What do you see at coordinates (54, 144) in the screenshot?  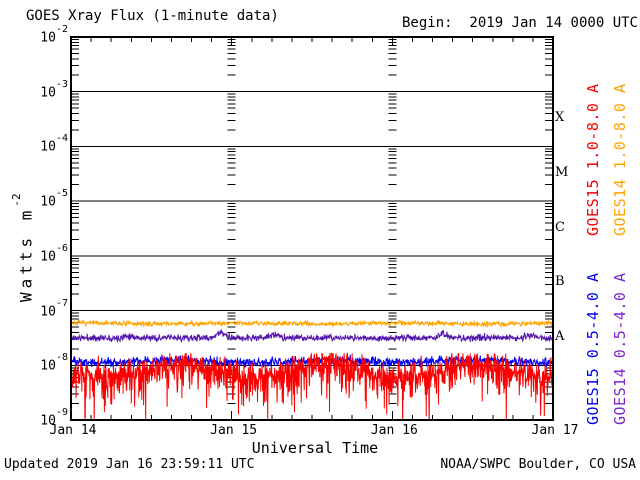 I see `y-tick-label: 10⁻⁴` at bounding box center [54, 144].